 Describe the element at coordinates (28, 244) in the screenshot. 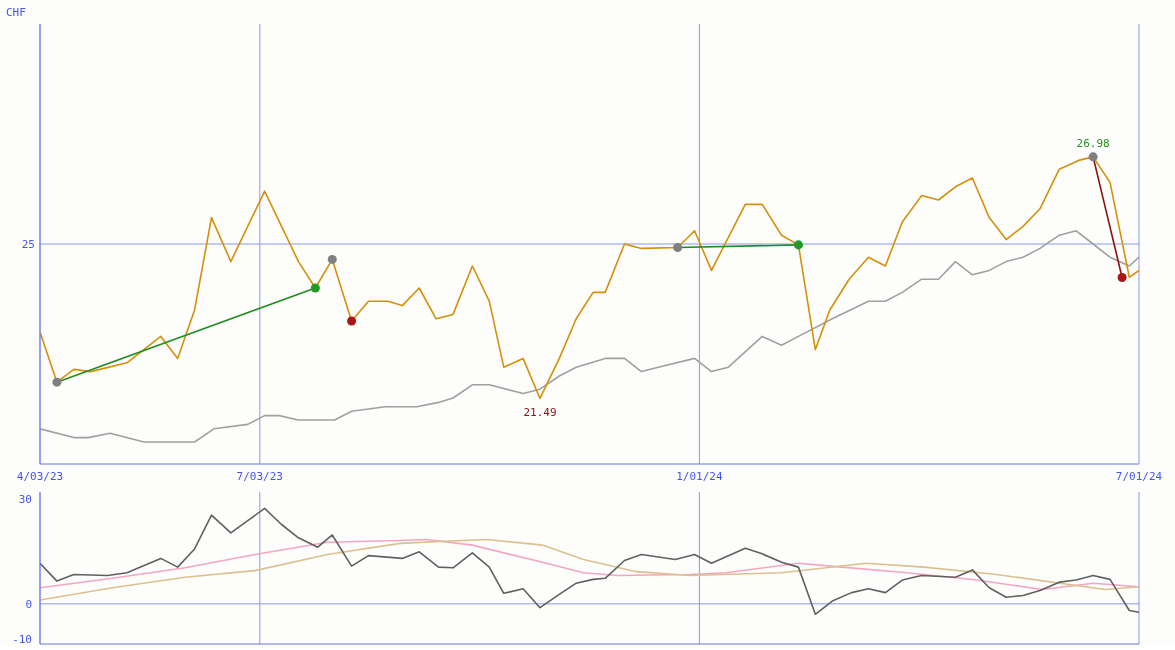

I see `ref-line-label: 25` at that location.